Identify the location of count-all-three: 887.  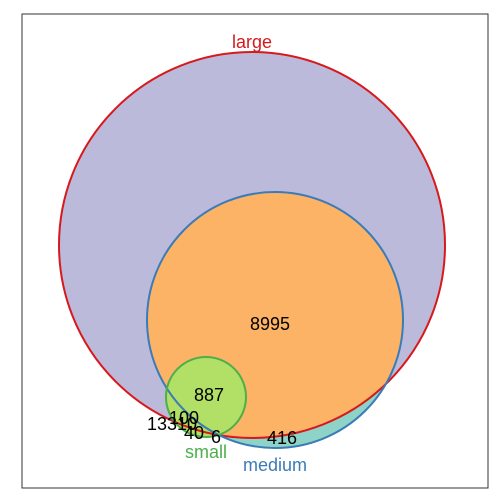
(209, 395).